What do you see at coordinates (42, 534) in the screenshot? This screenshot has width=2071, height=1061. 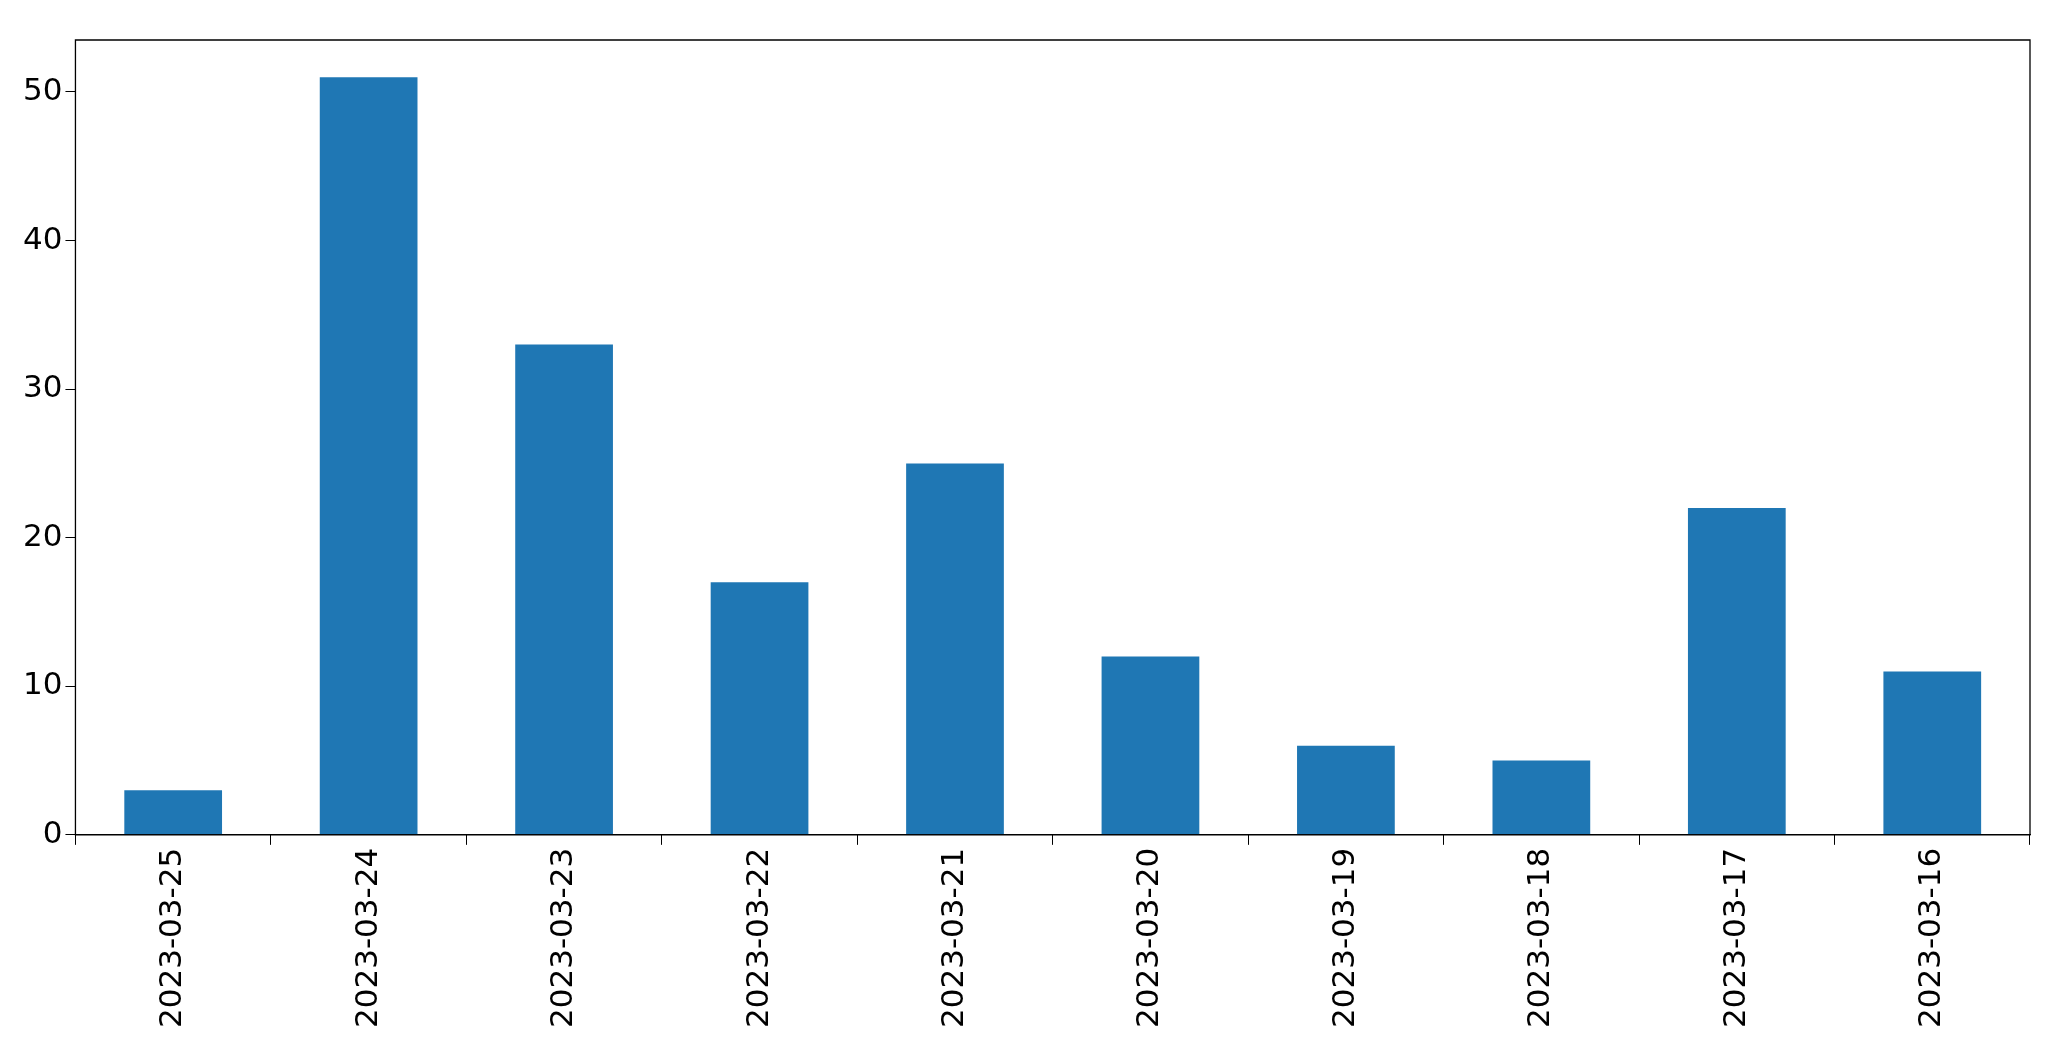 I see `y-tick-label: 20` at bounding box center [42, 534].